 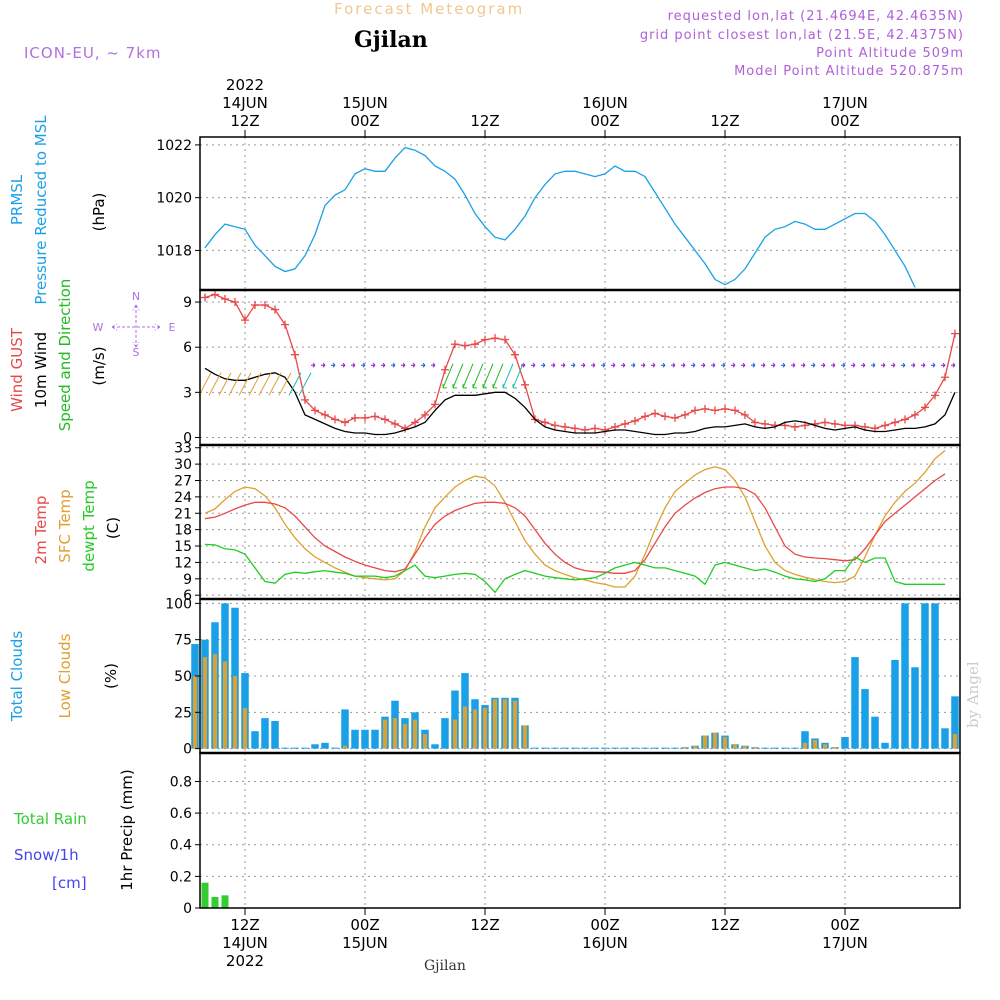 What do you see at coordinates (69, 883) in the screenshot?
I see `label-snow-unit: [cm]` at bounding box center [69, 883].